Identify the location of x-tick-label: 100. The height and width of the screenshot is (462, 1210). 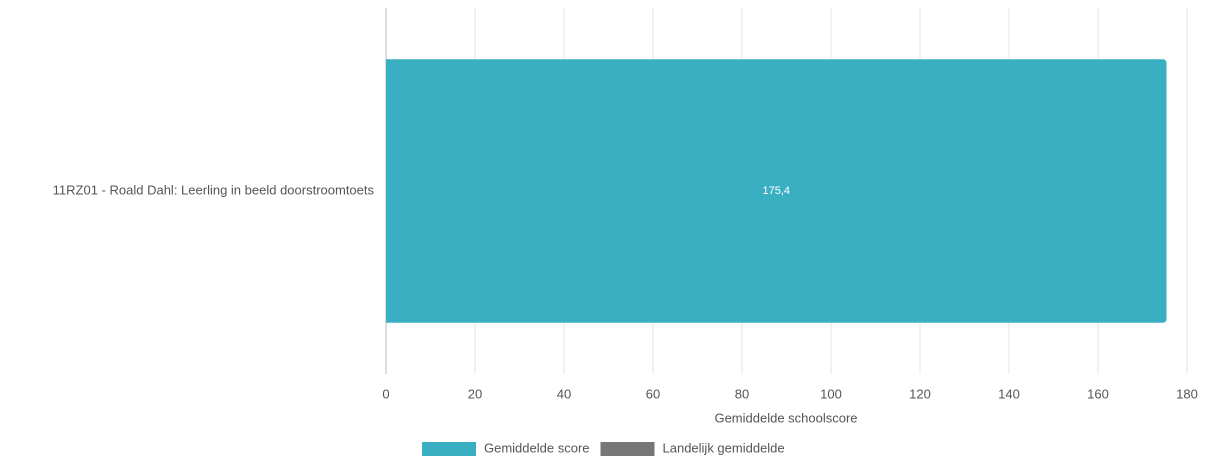
(831, 393).